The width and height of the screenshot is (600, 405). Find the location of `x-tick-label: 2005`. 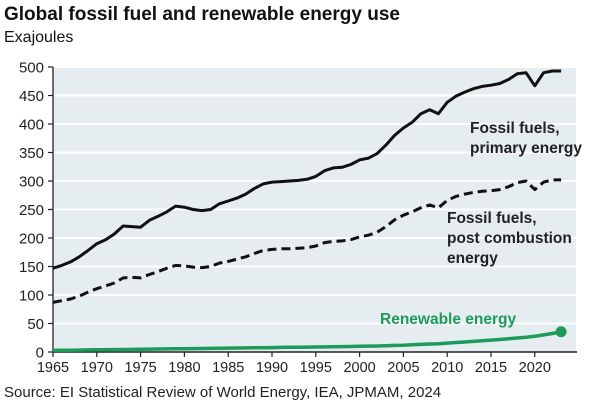

x-tick-label: 2005 is located at coordinates (403, 368).